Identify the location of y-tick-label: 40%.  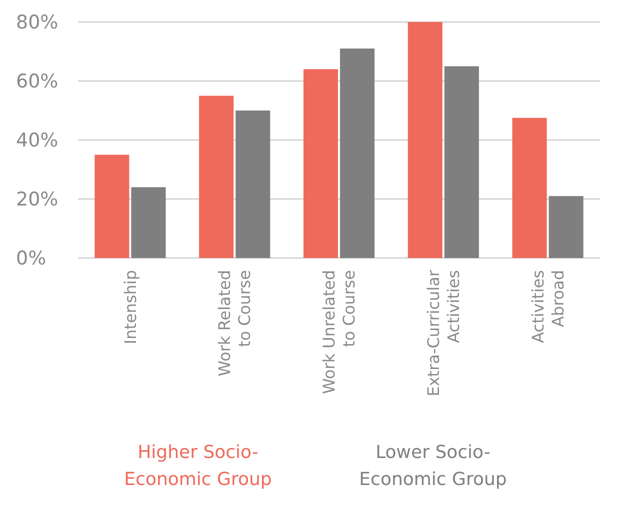
(37, 141).